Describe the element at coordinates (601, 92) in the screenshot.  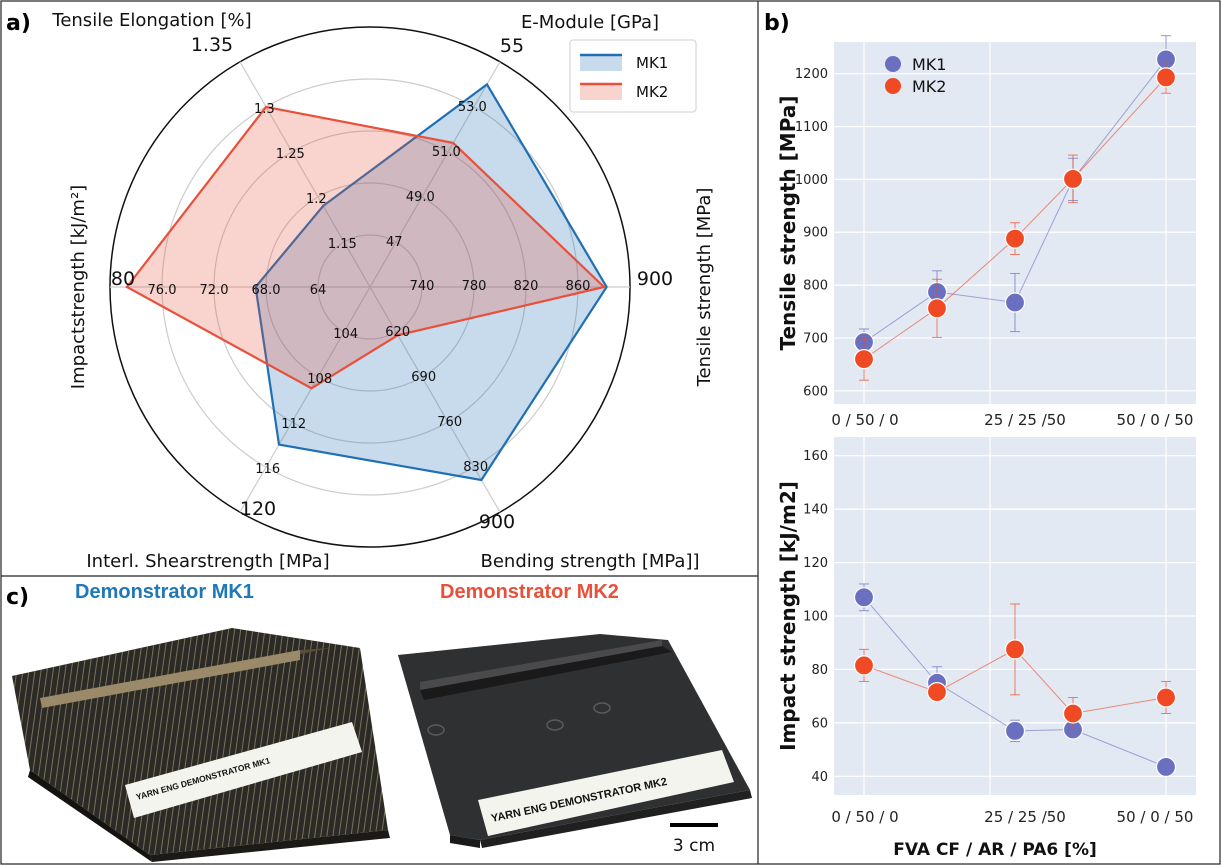
I see `legend-swatch-mk2` at that location.